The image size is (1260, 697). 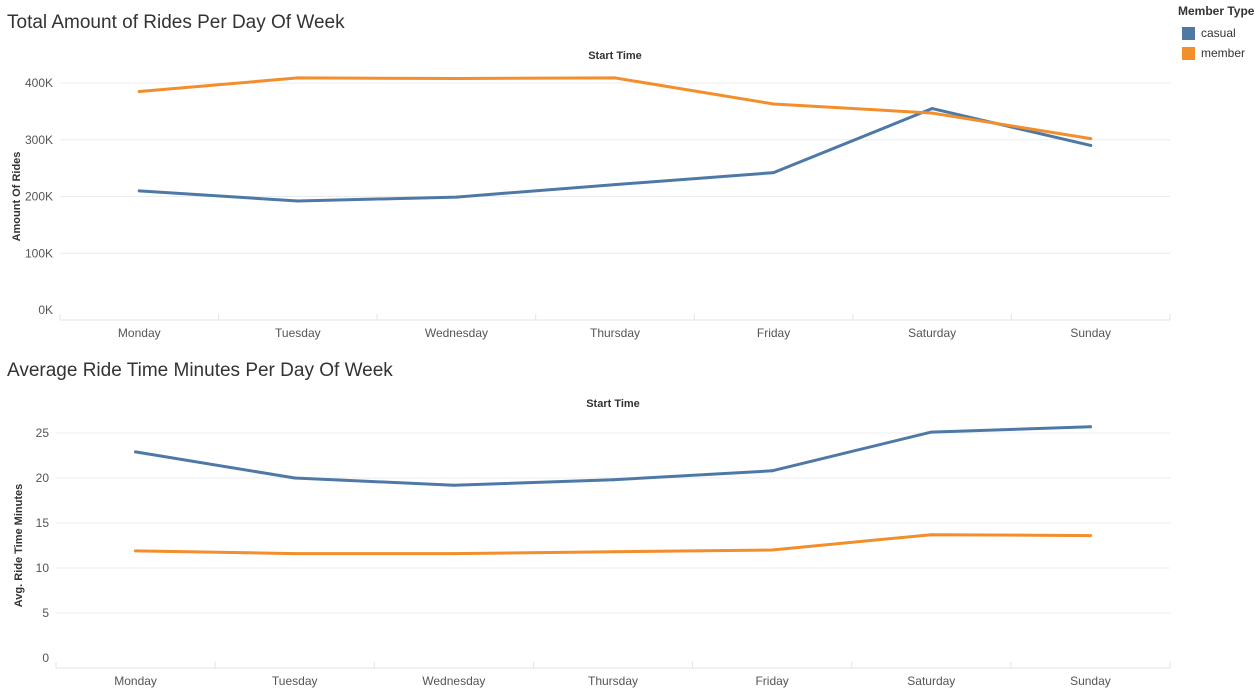 What do you see at coordinates (45, 658) in the screenshot?
I see `y-tick-label-0: 0` at bounding box center [45, 658].